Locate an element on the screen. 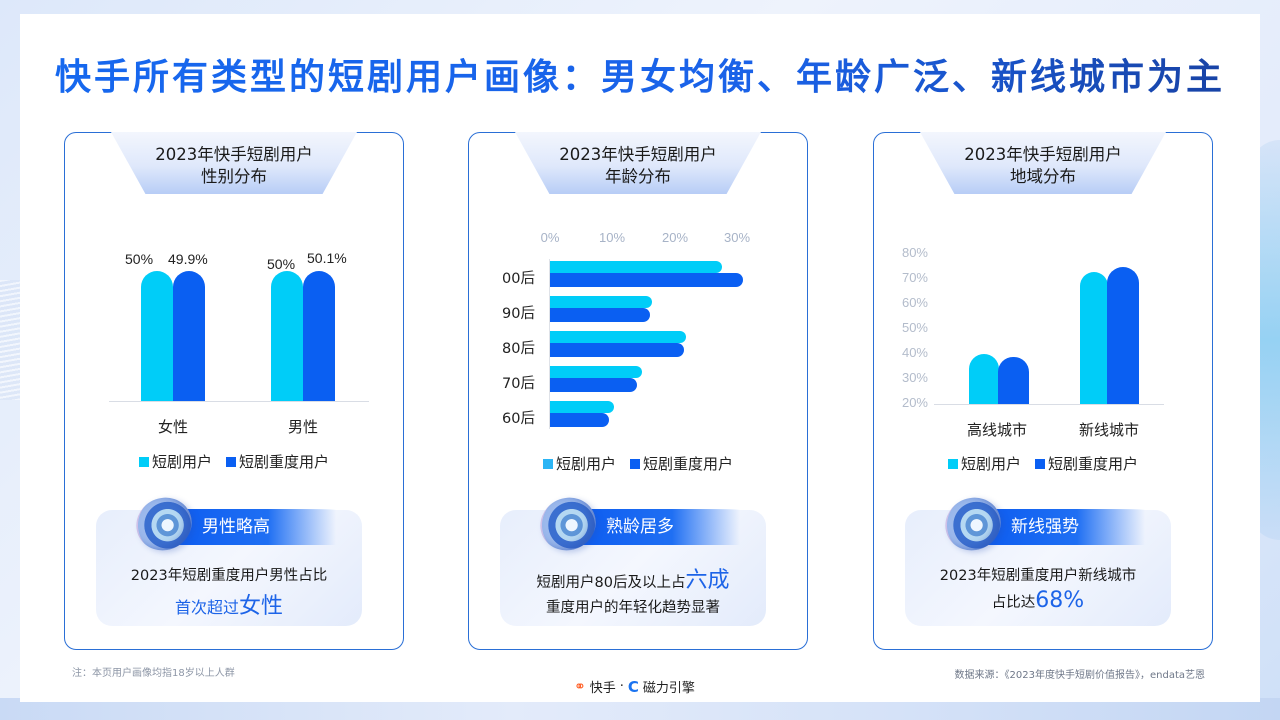 The width and height of the screenshot is (1280, 720). bar-70s-short-drama-users is located at coordinates (596, 372).